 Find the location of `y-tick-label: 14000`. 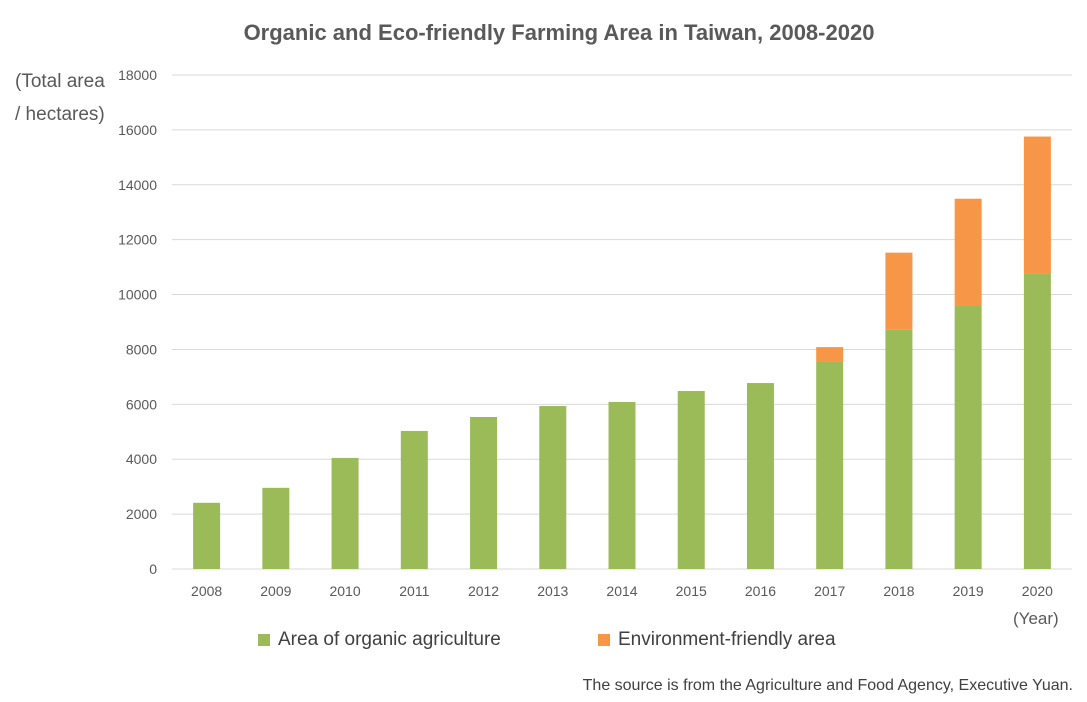

y-tick-label: 14000 is located at coordinates (137, 185).